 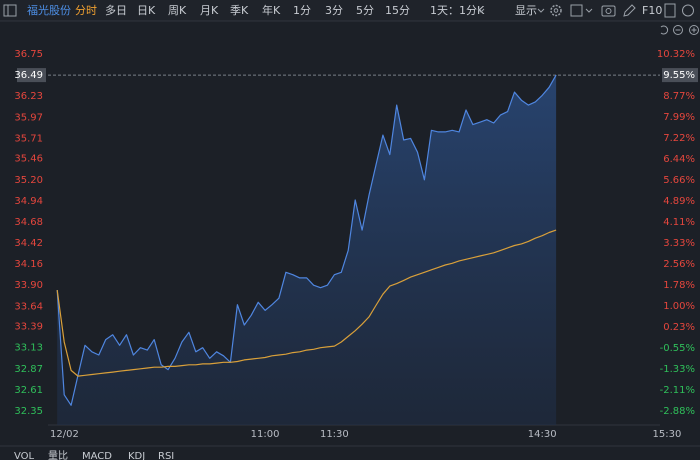 I want to click on y2-tick-label: -0.55%, so click(x=677, y=348).